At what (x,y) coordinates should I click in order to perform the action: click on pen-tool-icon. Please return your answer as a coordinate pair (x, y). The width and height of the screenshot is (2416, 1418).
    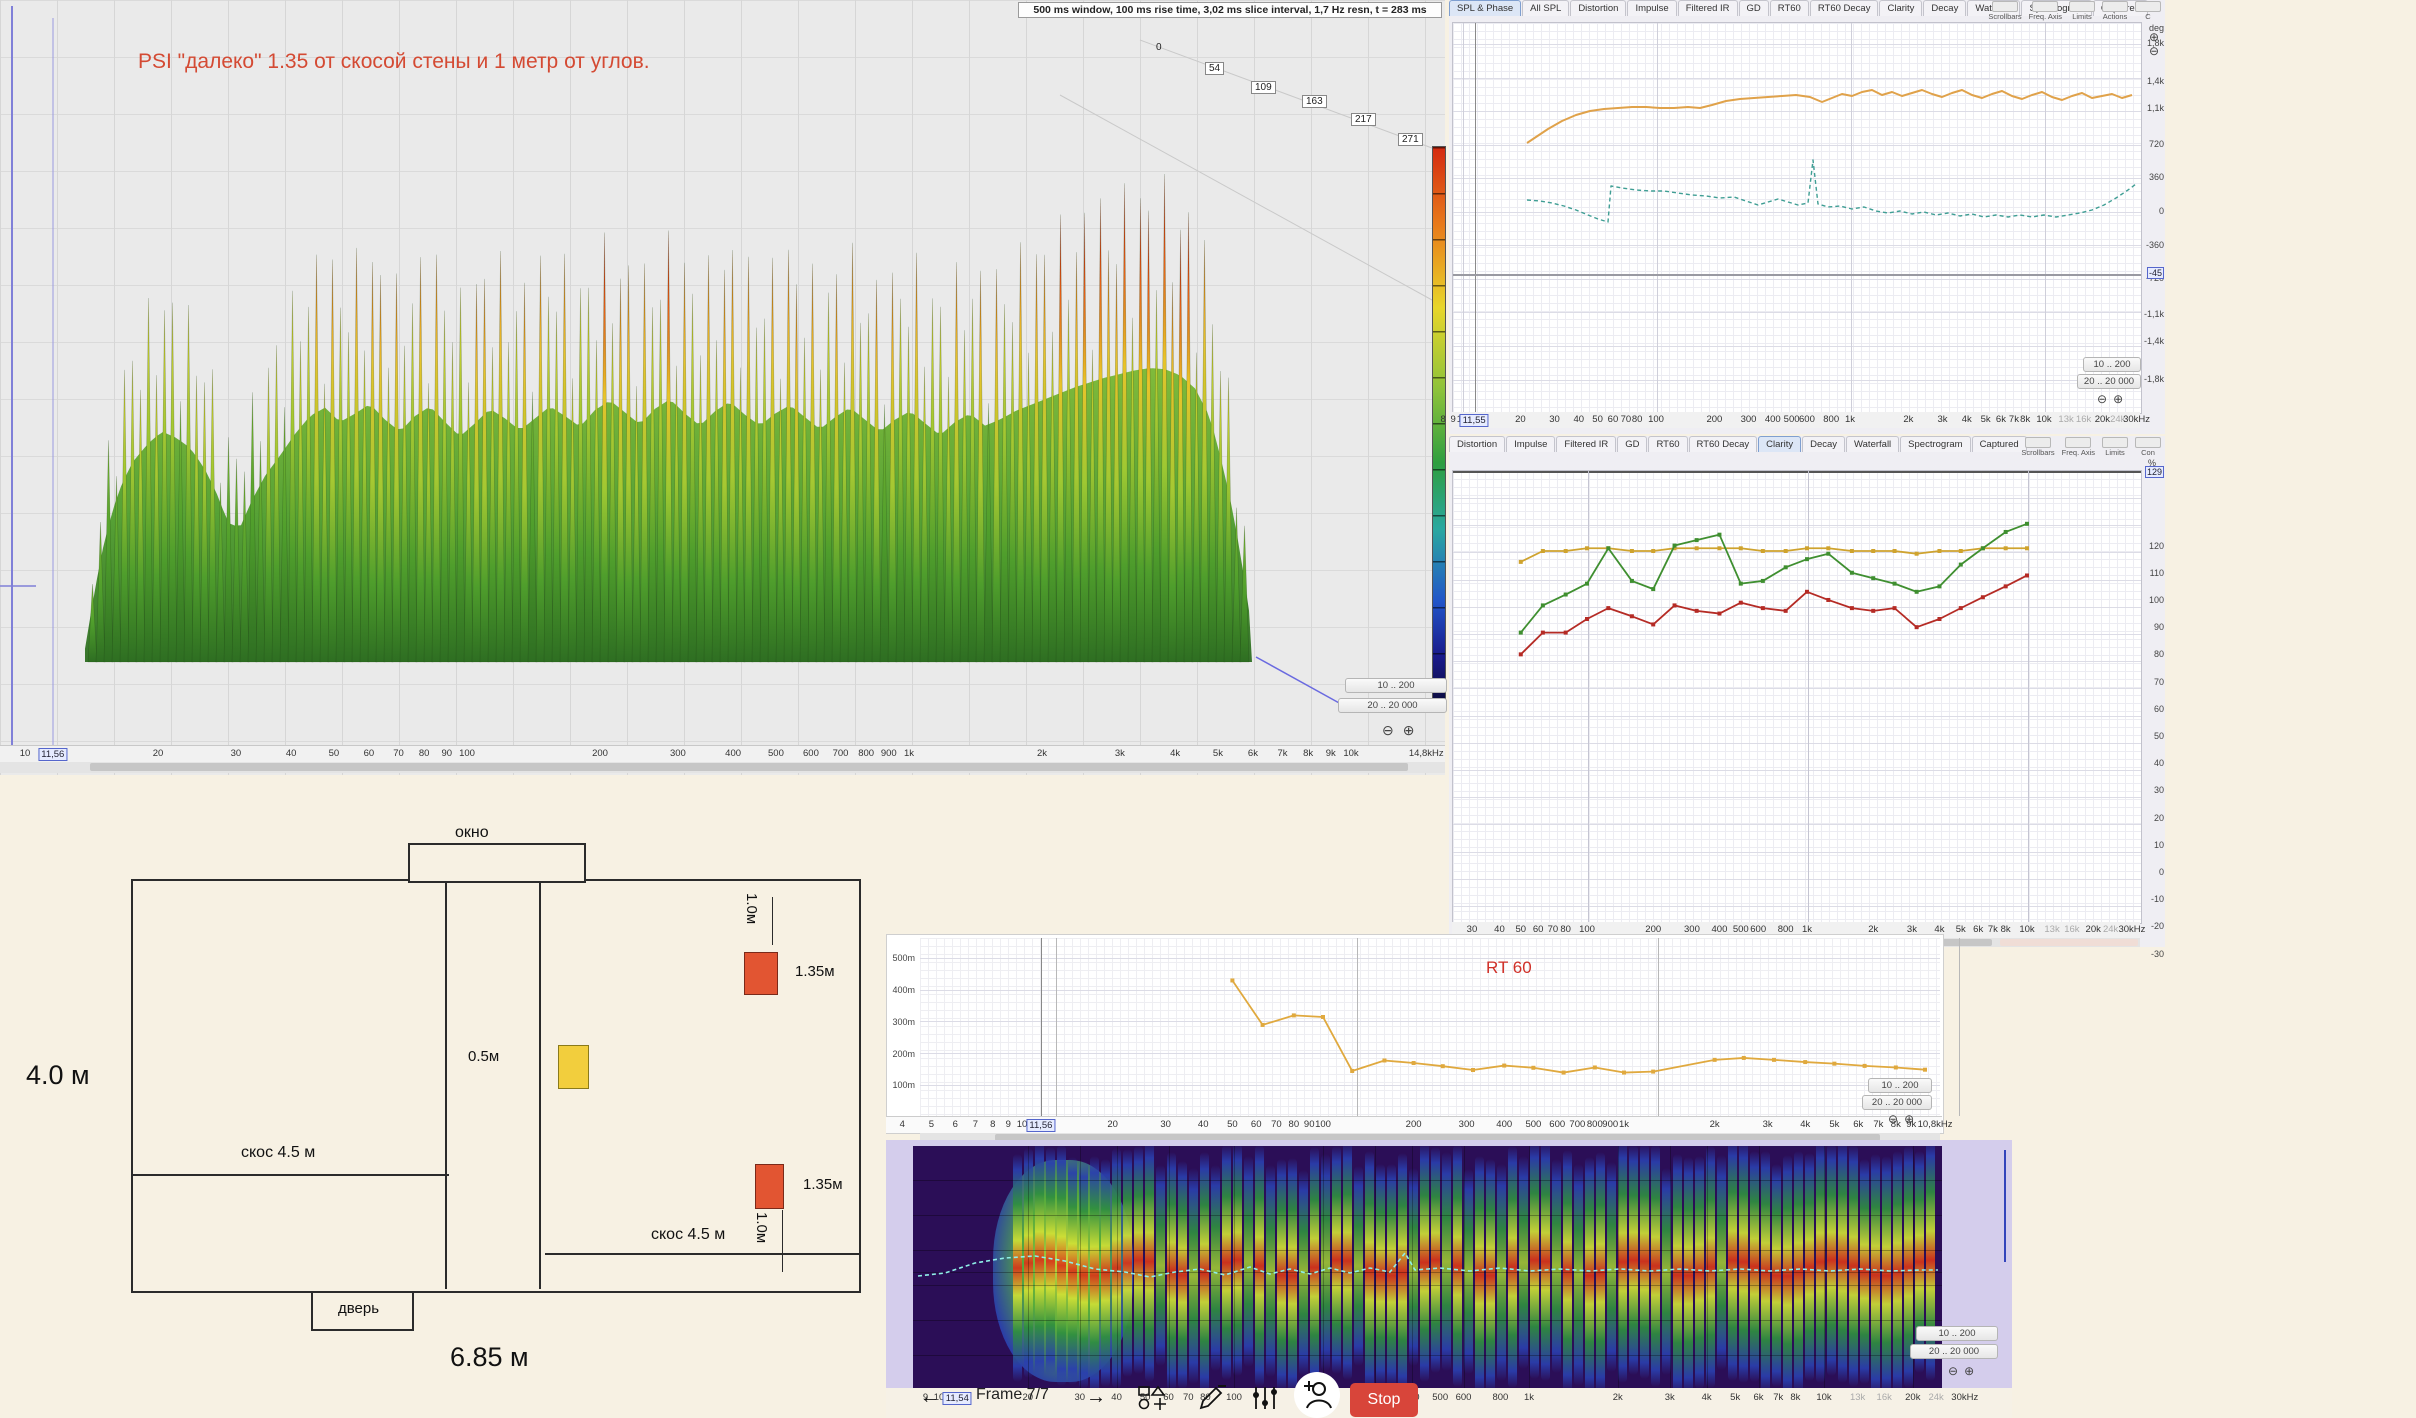
    Looking at the image, I should click on (1211, 1398).